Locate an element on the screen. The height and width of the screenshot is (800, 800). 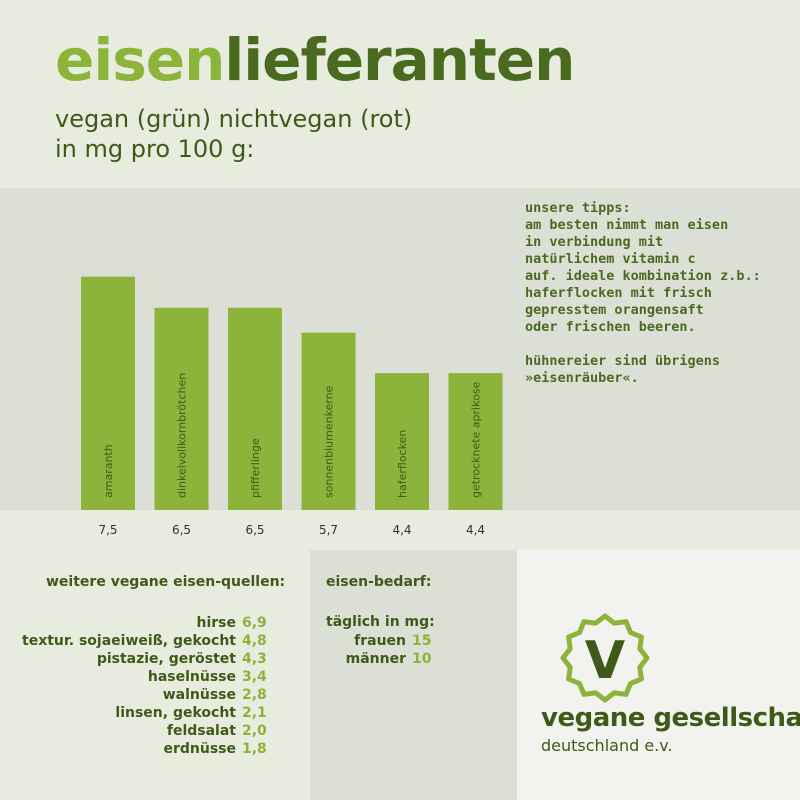
source-name: linsen, gekocht is located at coordinates (175, 713).